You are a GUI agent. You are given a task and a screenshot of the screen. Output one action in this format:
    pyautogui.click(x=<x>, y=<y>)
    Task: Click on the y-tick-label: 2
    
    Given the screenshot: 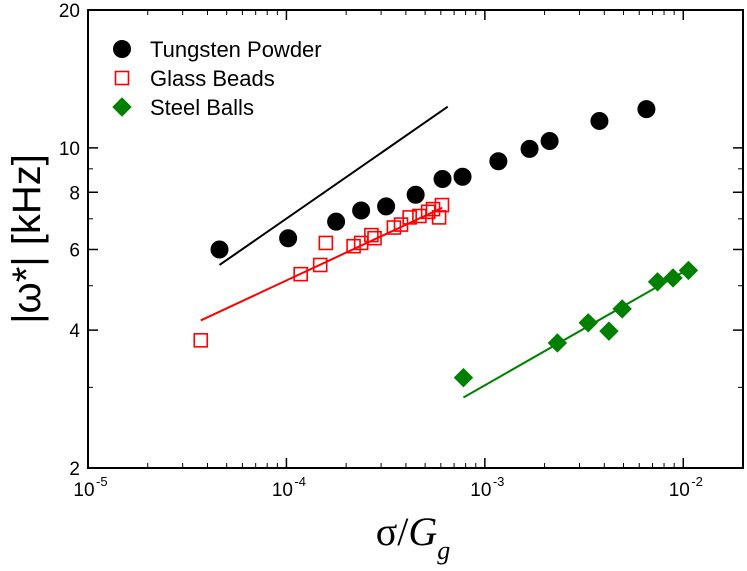 What is the action you would take?
    pyautogui.click(x=74, y=469)
    